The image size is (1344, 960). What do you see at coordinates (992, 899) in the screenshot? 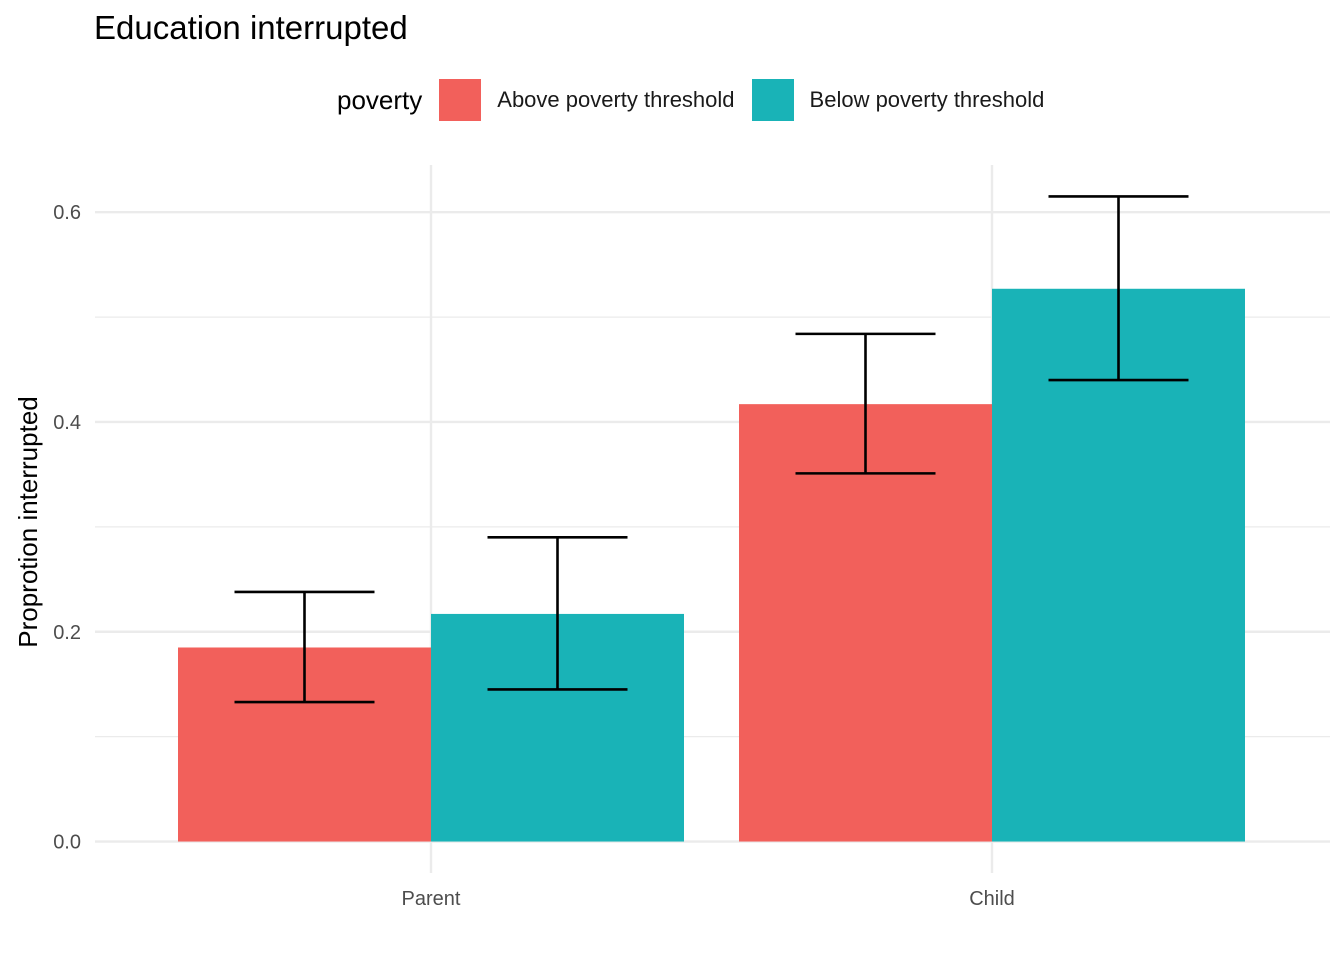
I see `x-tick-label: Child` at bounding box center [992, 899].